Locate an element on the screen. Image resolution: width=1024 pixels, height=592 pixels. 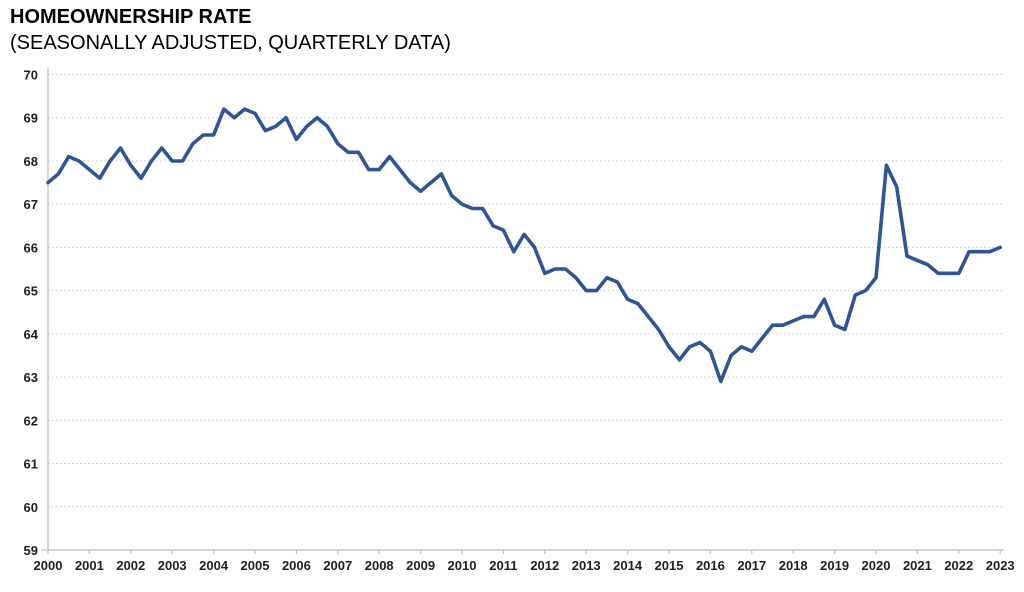
x-tick-label-2003: 2003 is located at coordinates (172, 565).